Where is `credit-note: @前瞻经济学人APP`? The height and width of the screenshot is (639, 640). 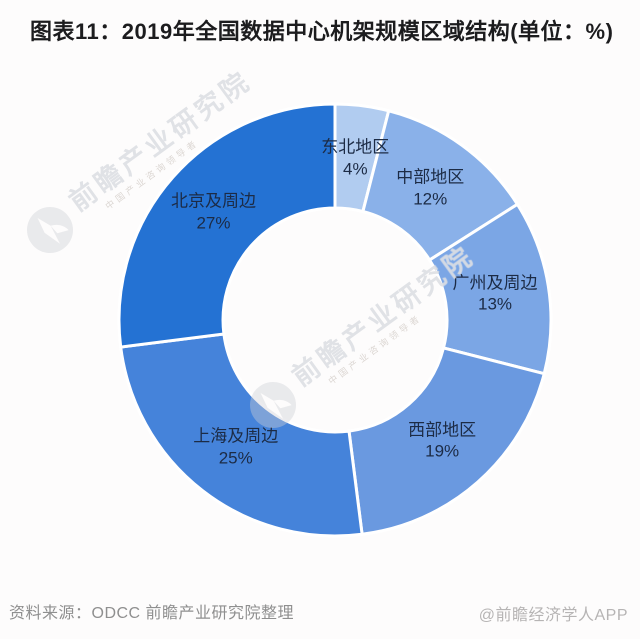 credit-note: @前瞻经济学人APP is located at coordinates (553, 615).